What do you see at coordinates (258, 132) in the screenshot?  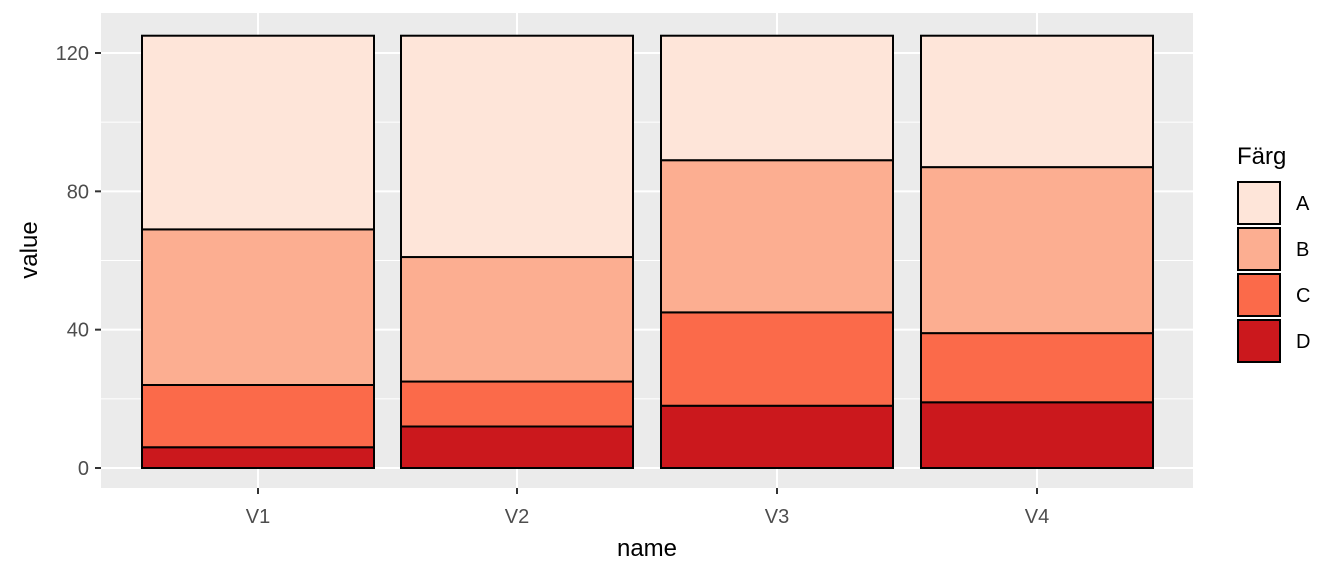 I see `bar-segment-v1-a` at bounding box center [258, 132].